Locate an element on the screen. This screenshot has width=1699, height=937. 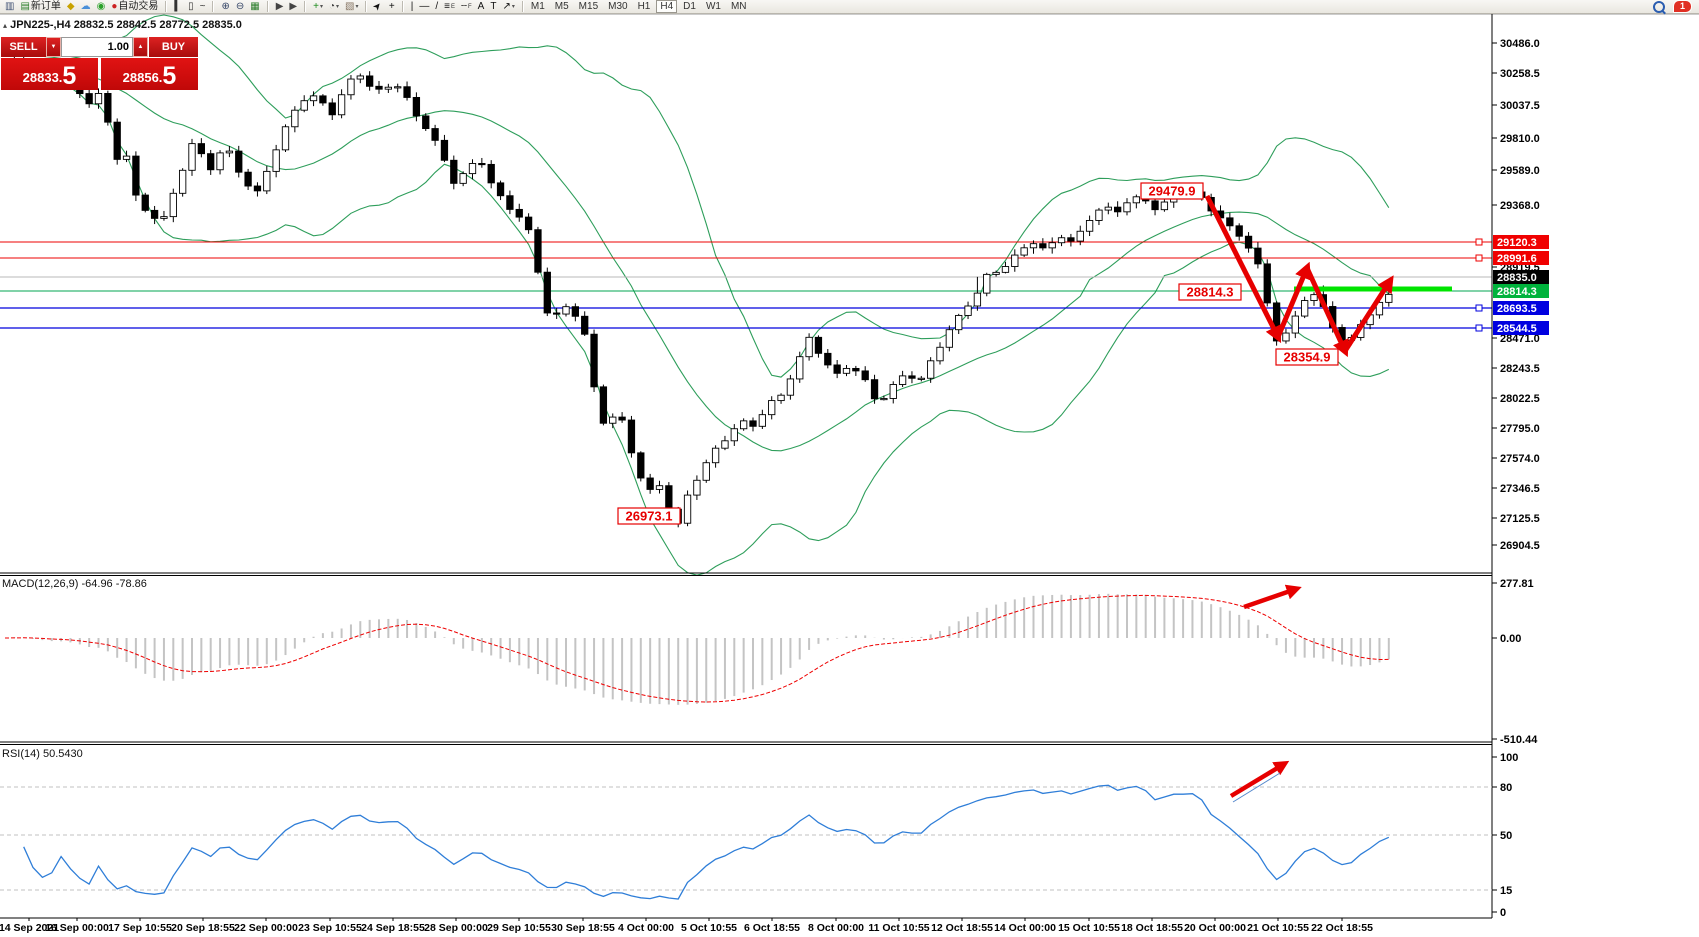
macd-trend-arrow is located at coordinates (1272, 597).